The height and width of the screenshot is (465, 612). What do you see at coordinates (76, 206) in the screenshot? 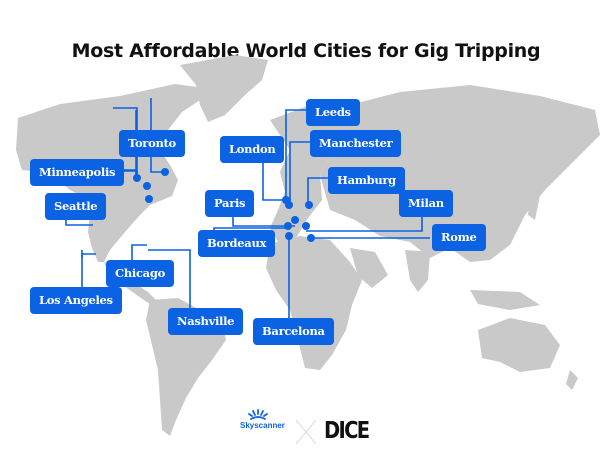
I see `city-label-seattle: Seattle` at bounding box center [76, 206].